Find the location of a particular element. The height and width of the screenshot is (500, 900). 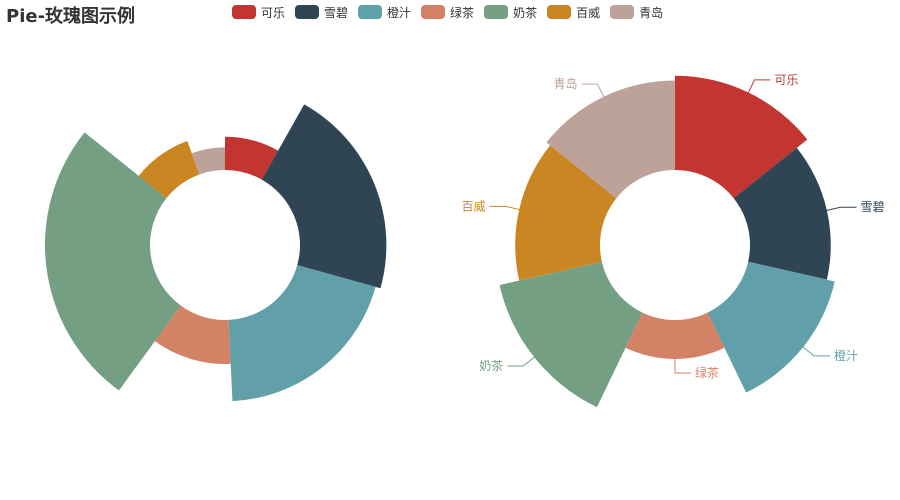

chart-title: Pie-玫瑰图示例 is located at coordinates (71, 16).